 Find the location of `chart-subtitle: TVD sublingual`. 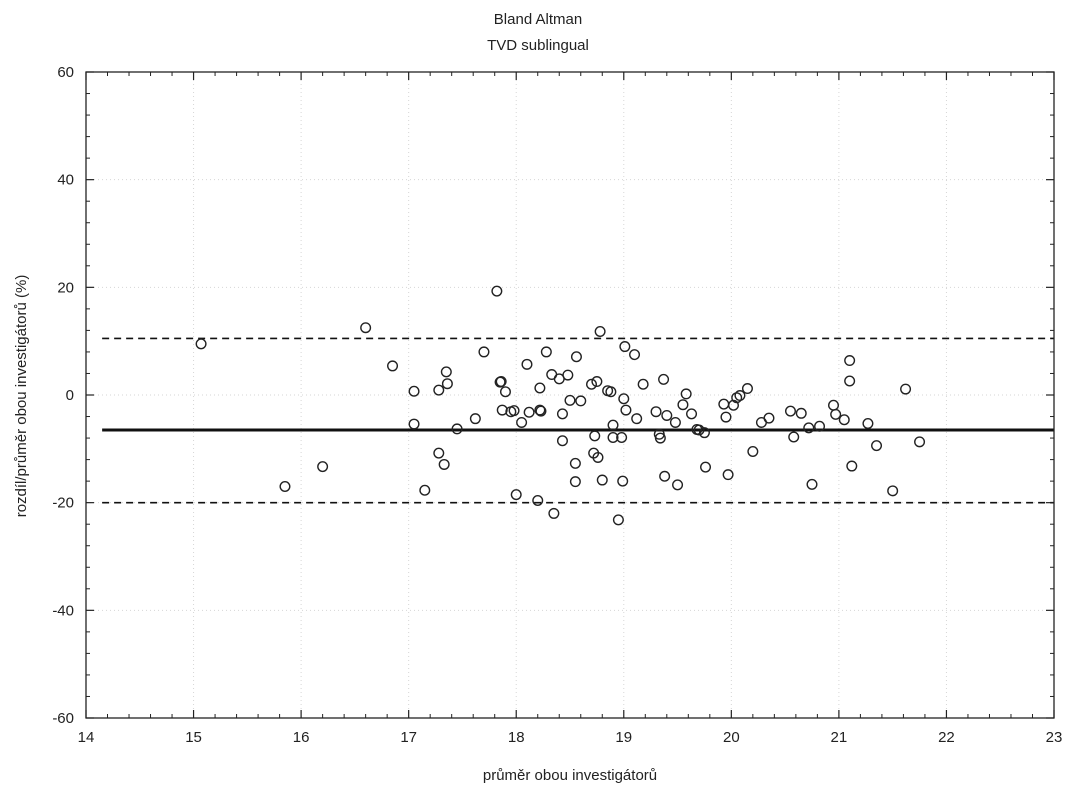

chart-subtitle: TVD sublingual is located at coordinates (538, 45).